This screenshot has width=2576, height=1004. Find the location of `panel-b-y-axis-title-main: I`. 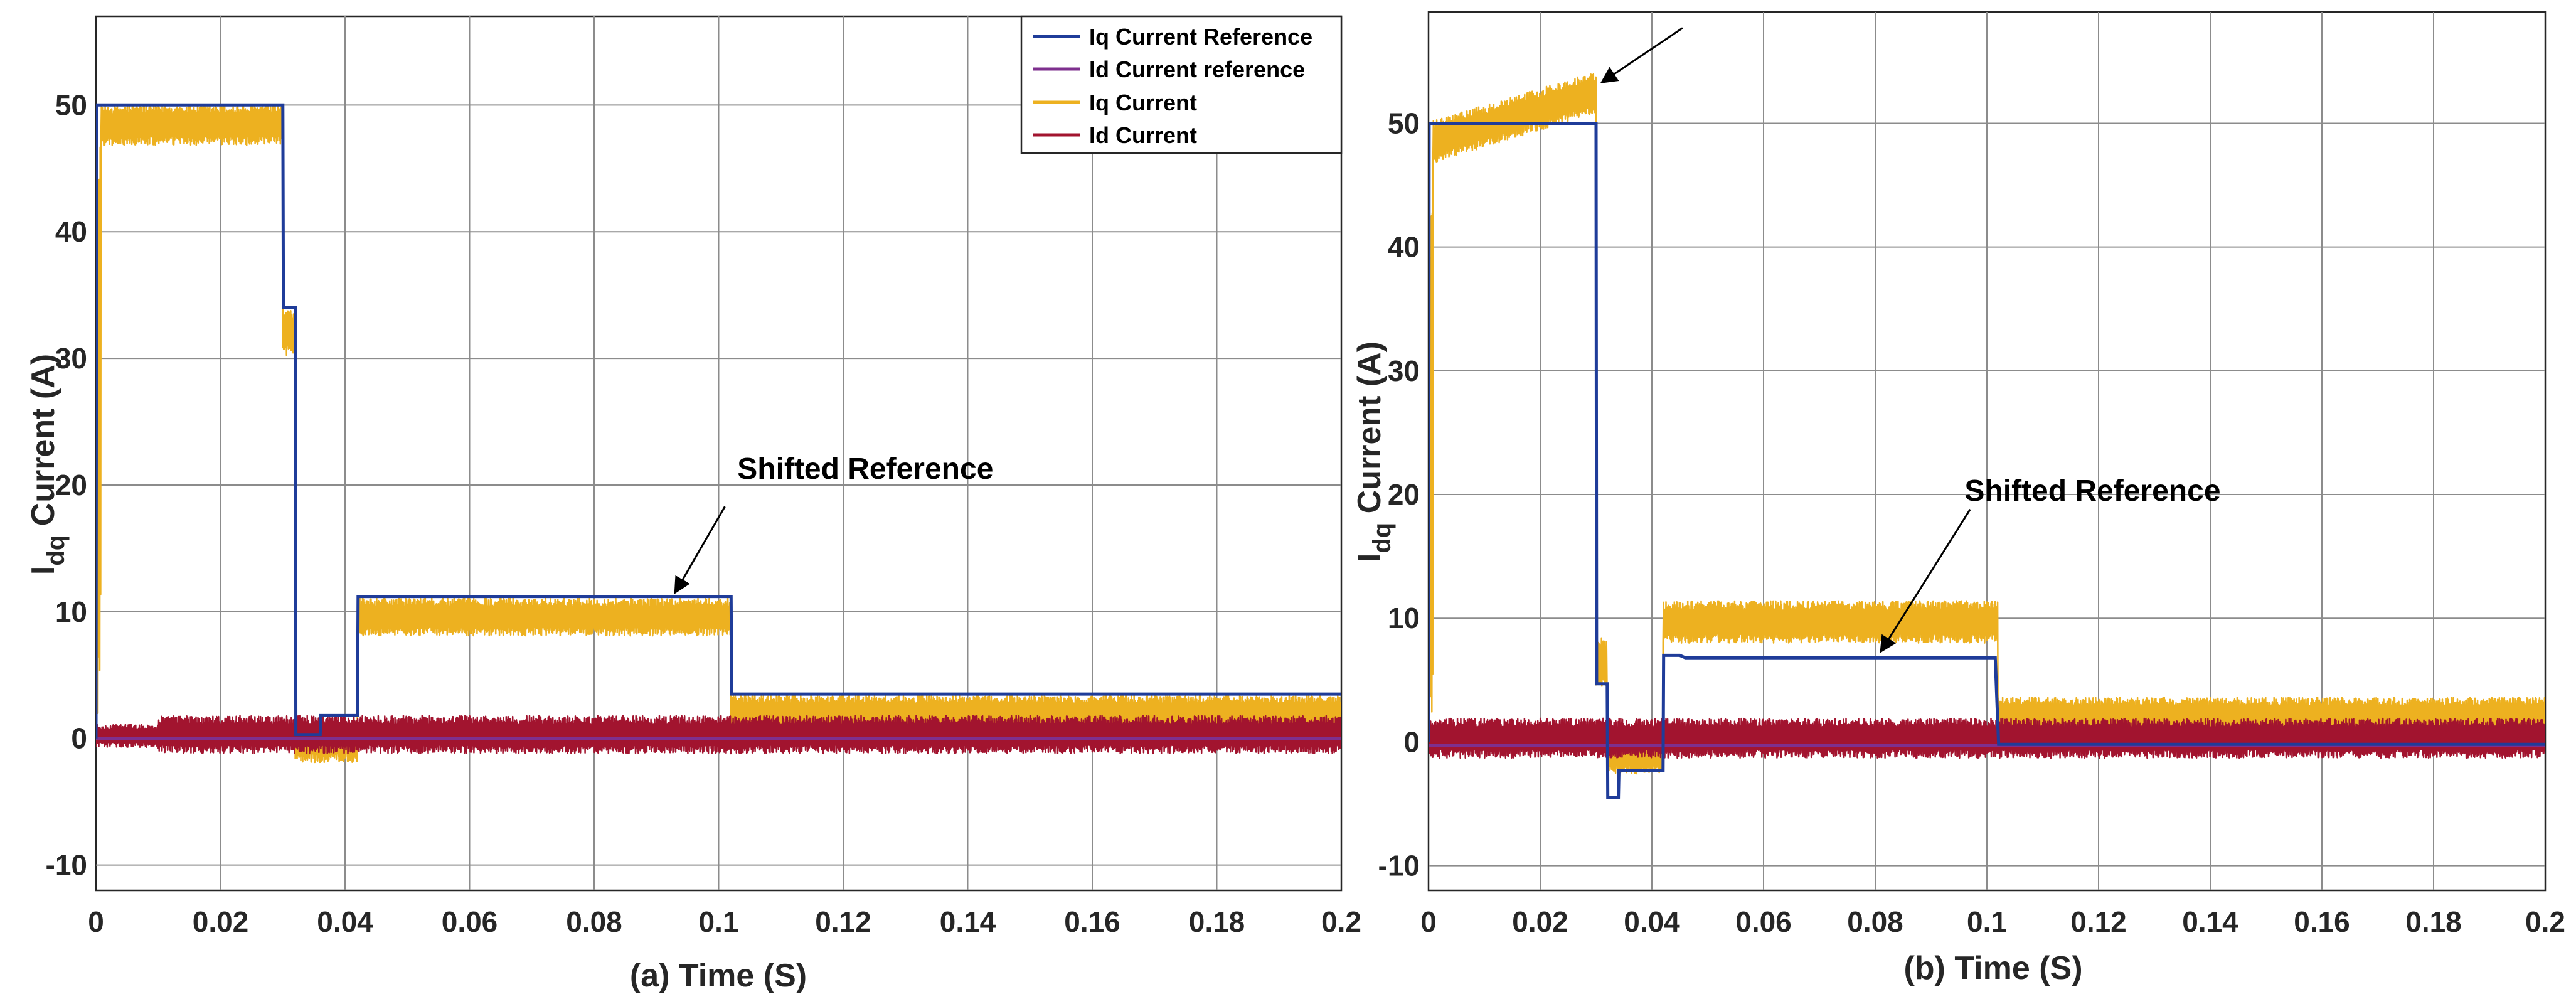

panel-b-y-axis-title-main: I is located at coordinates (1369, 557).